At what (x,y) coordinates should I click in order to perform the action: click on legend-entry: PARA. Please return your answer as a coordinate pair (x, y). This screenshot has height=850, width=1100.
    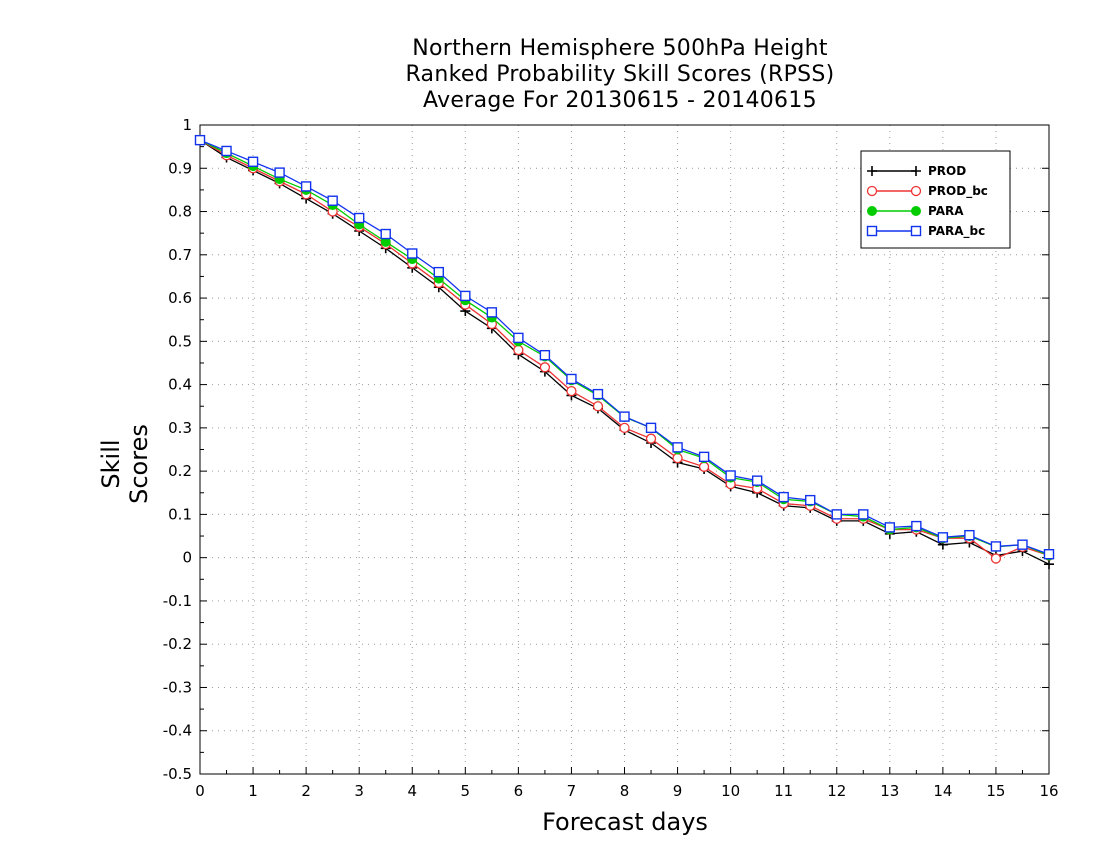
    Looking at the image, I should click on (915, 211).